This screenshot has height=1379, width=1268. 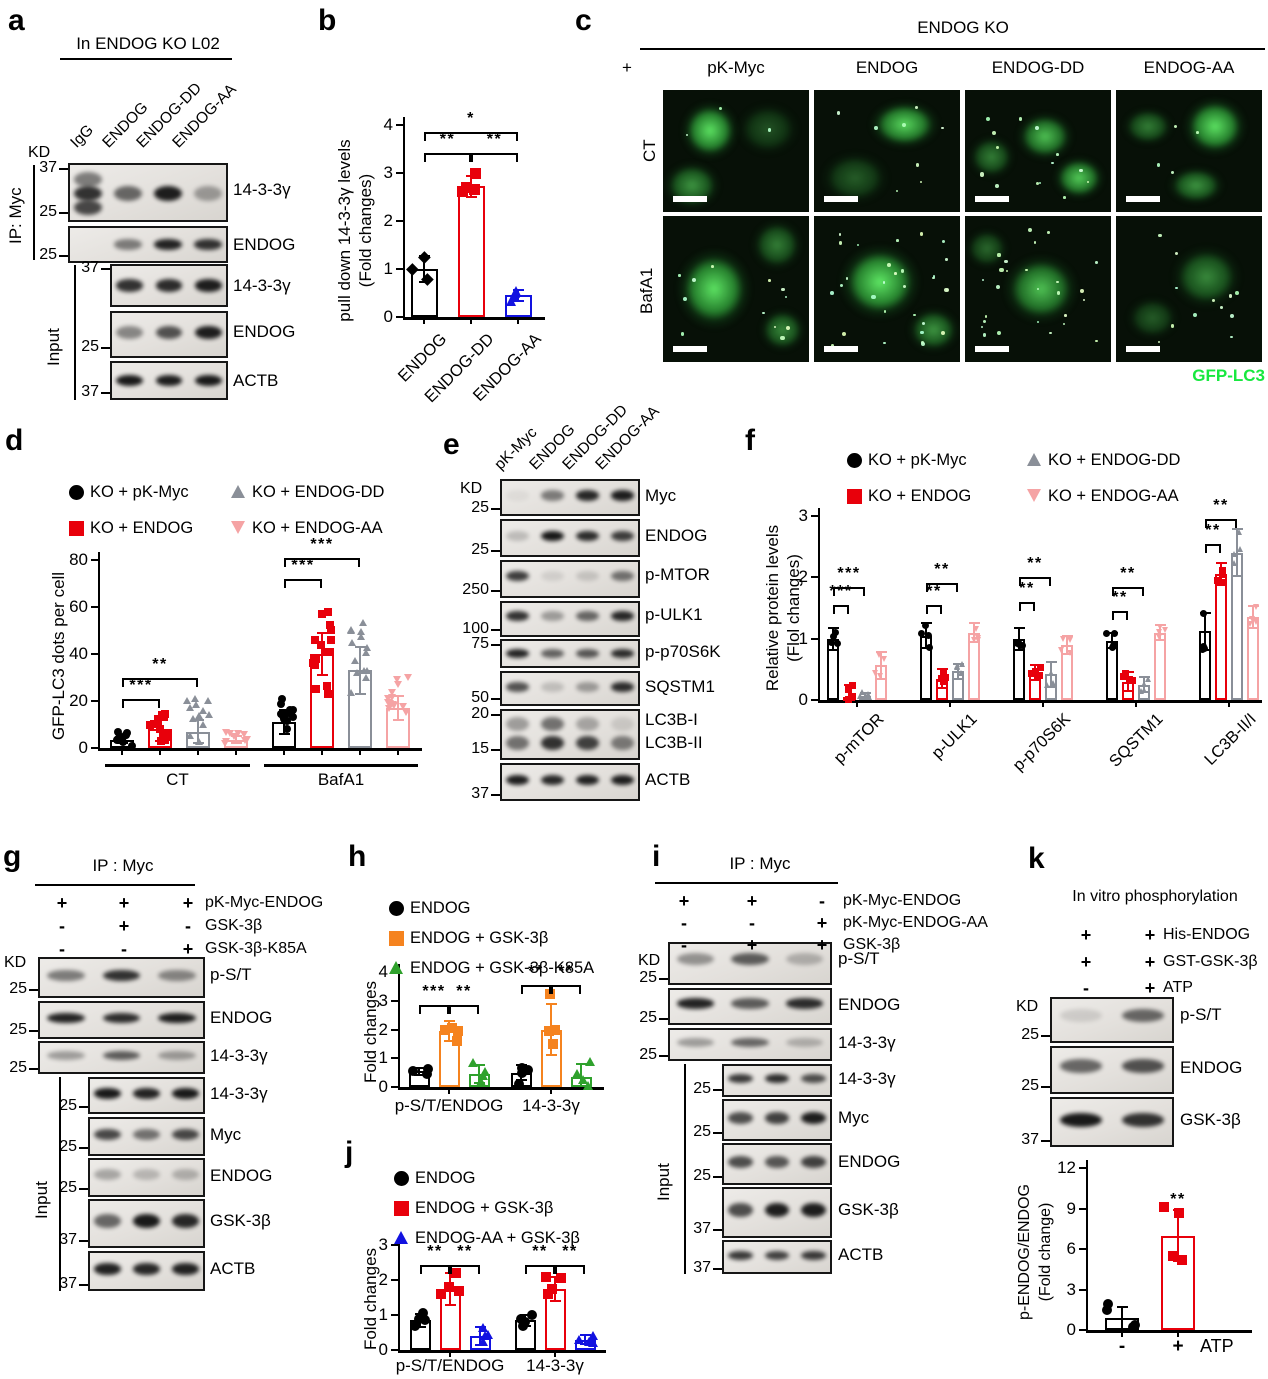 I want to click on sig-label: **, so click(x=1221, y=506).